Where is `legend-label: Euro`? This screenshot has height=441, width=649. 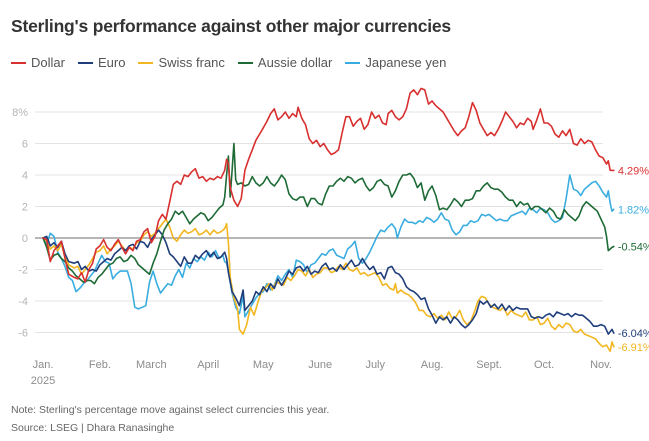
legend-label: Euro is located at coordinates (111, 62).